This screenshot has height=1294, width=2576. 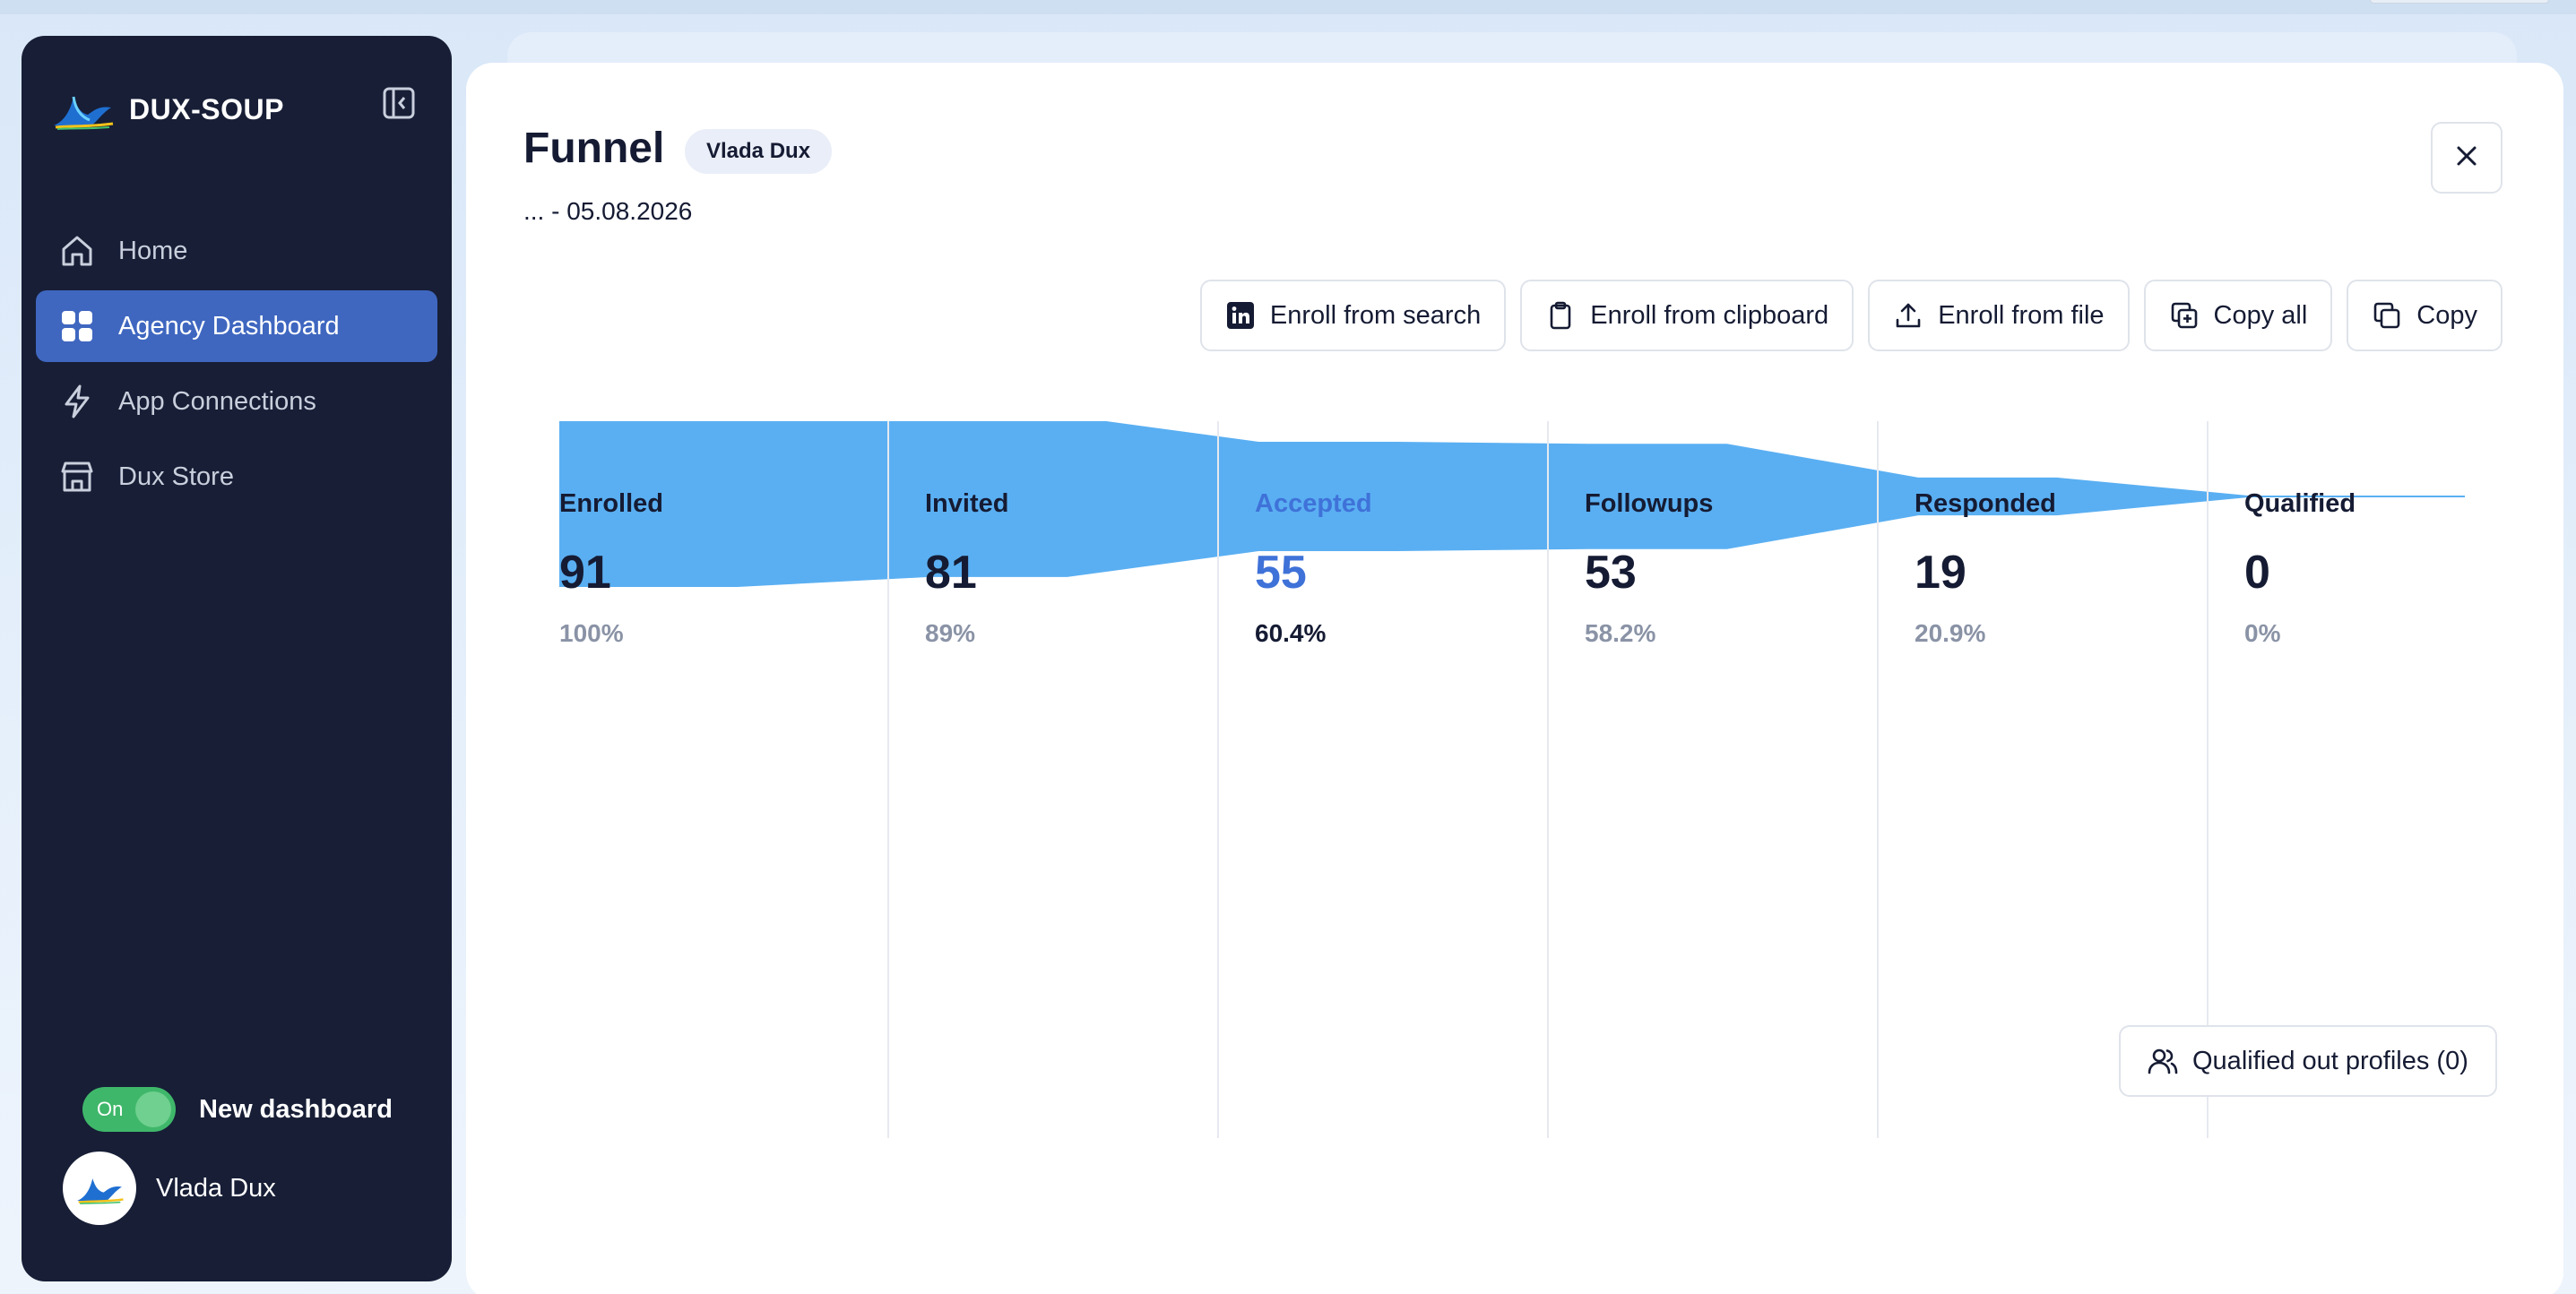 I want to click on stage-name: Responded, so click(x=1985, y=504).